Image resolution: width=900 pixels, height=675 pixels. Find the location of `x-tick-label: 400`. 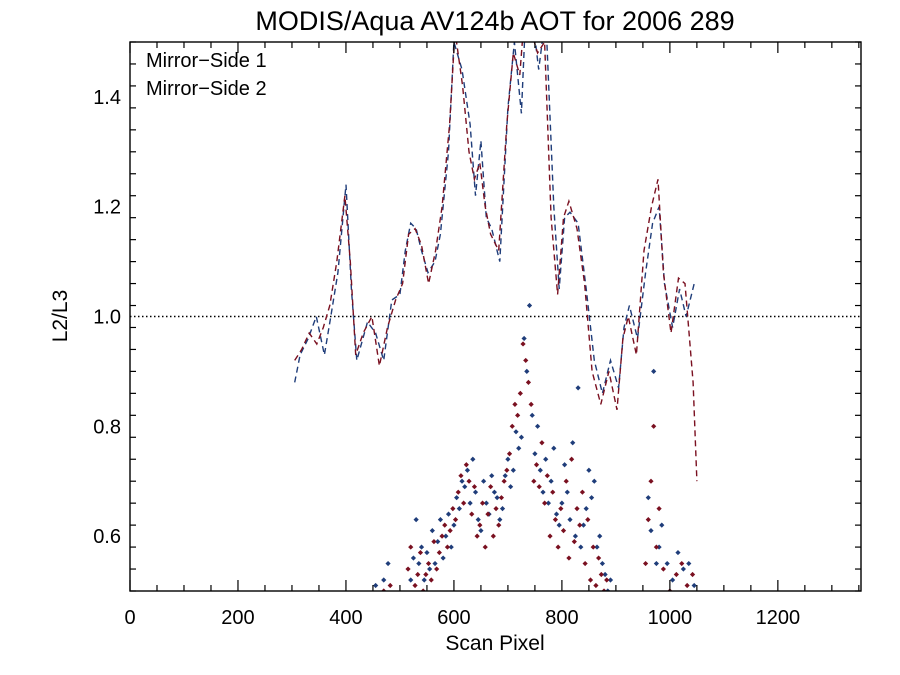

x-tick-label: 400 is located at coordinates (345, 618).